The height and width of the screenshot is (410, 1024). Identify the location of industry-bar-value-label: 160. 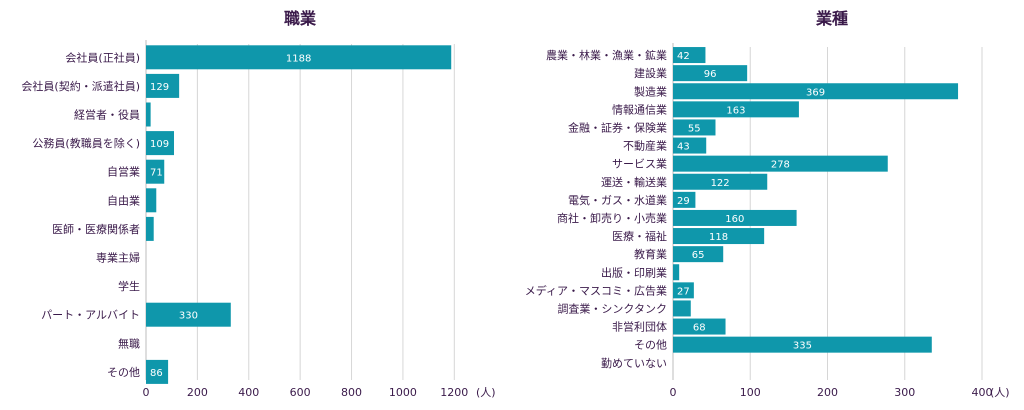
(734, 219).